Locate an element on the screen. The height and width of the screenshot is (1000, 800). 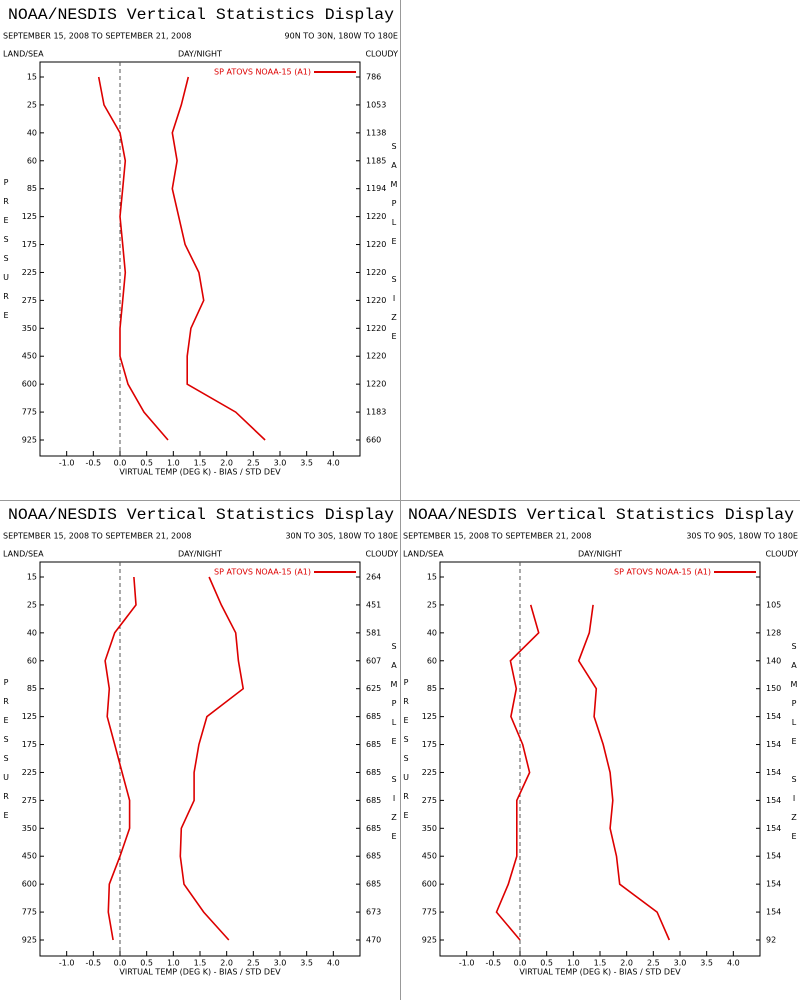
x-tick-label: 4.0 is located at coordinates (333, 963).